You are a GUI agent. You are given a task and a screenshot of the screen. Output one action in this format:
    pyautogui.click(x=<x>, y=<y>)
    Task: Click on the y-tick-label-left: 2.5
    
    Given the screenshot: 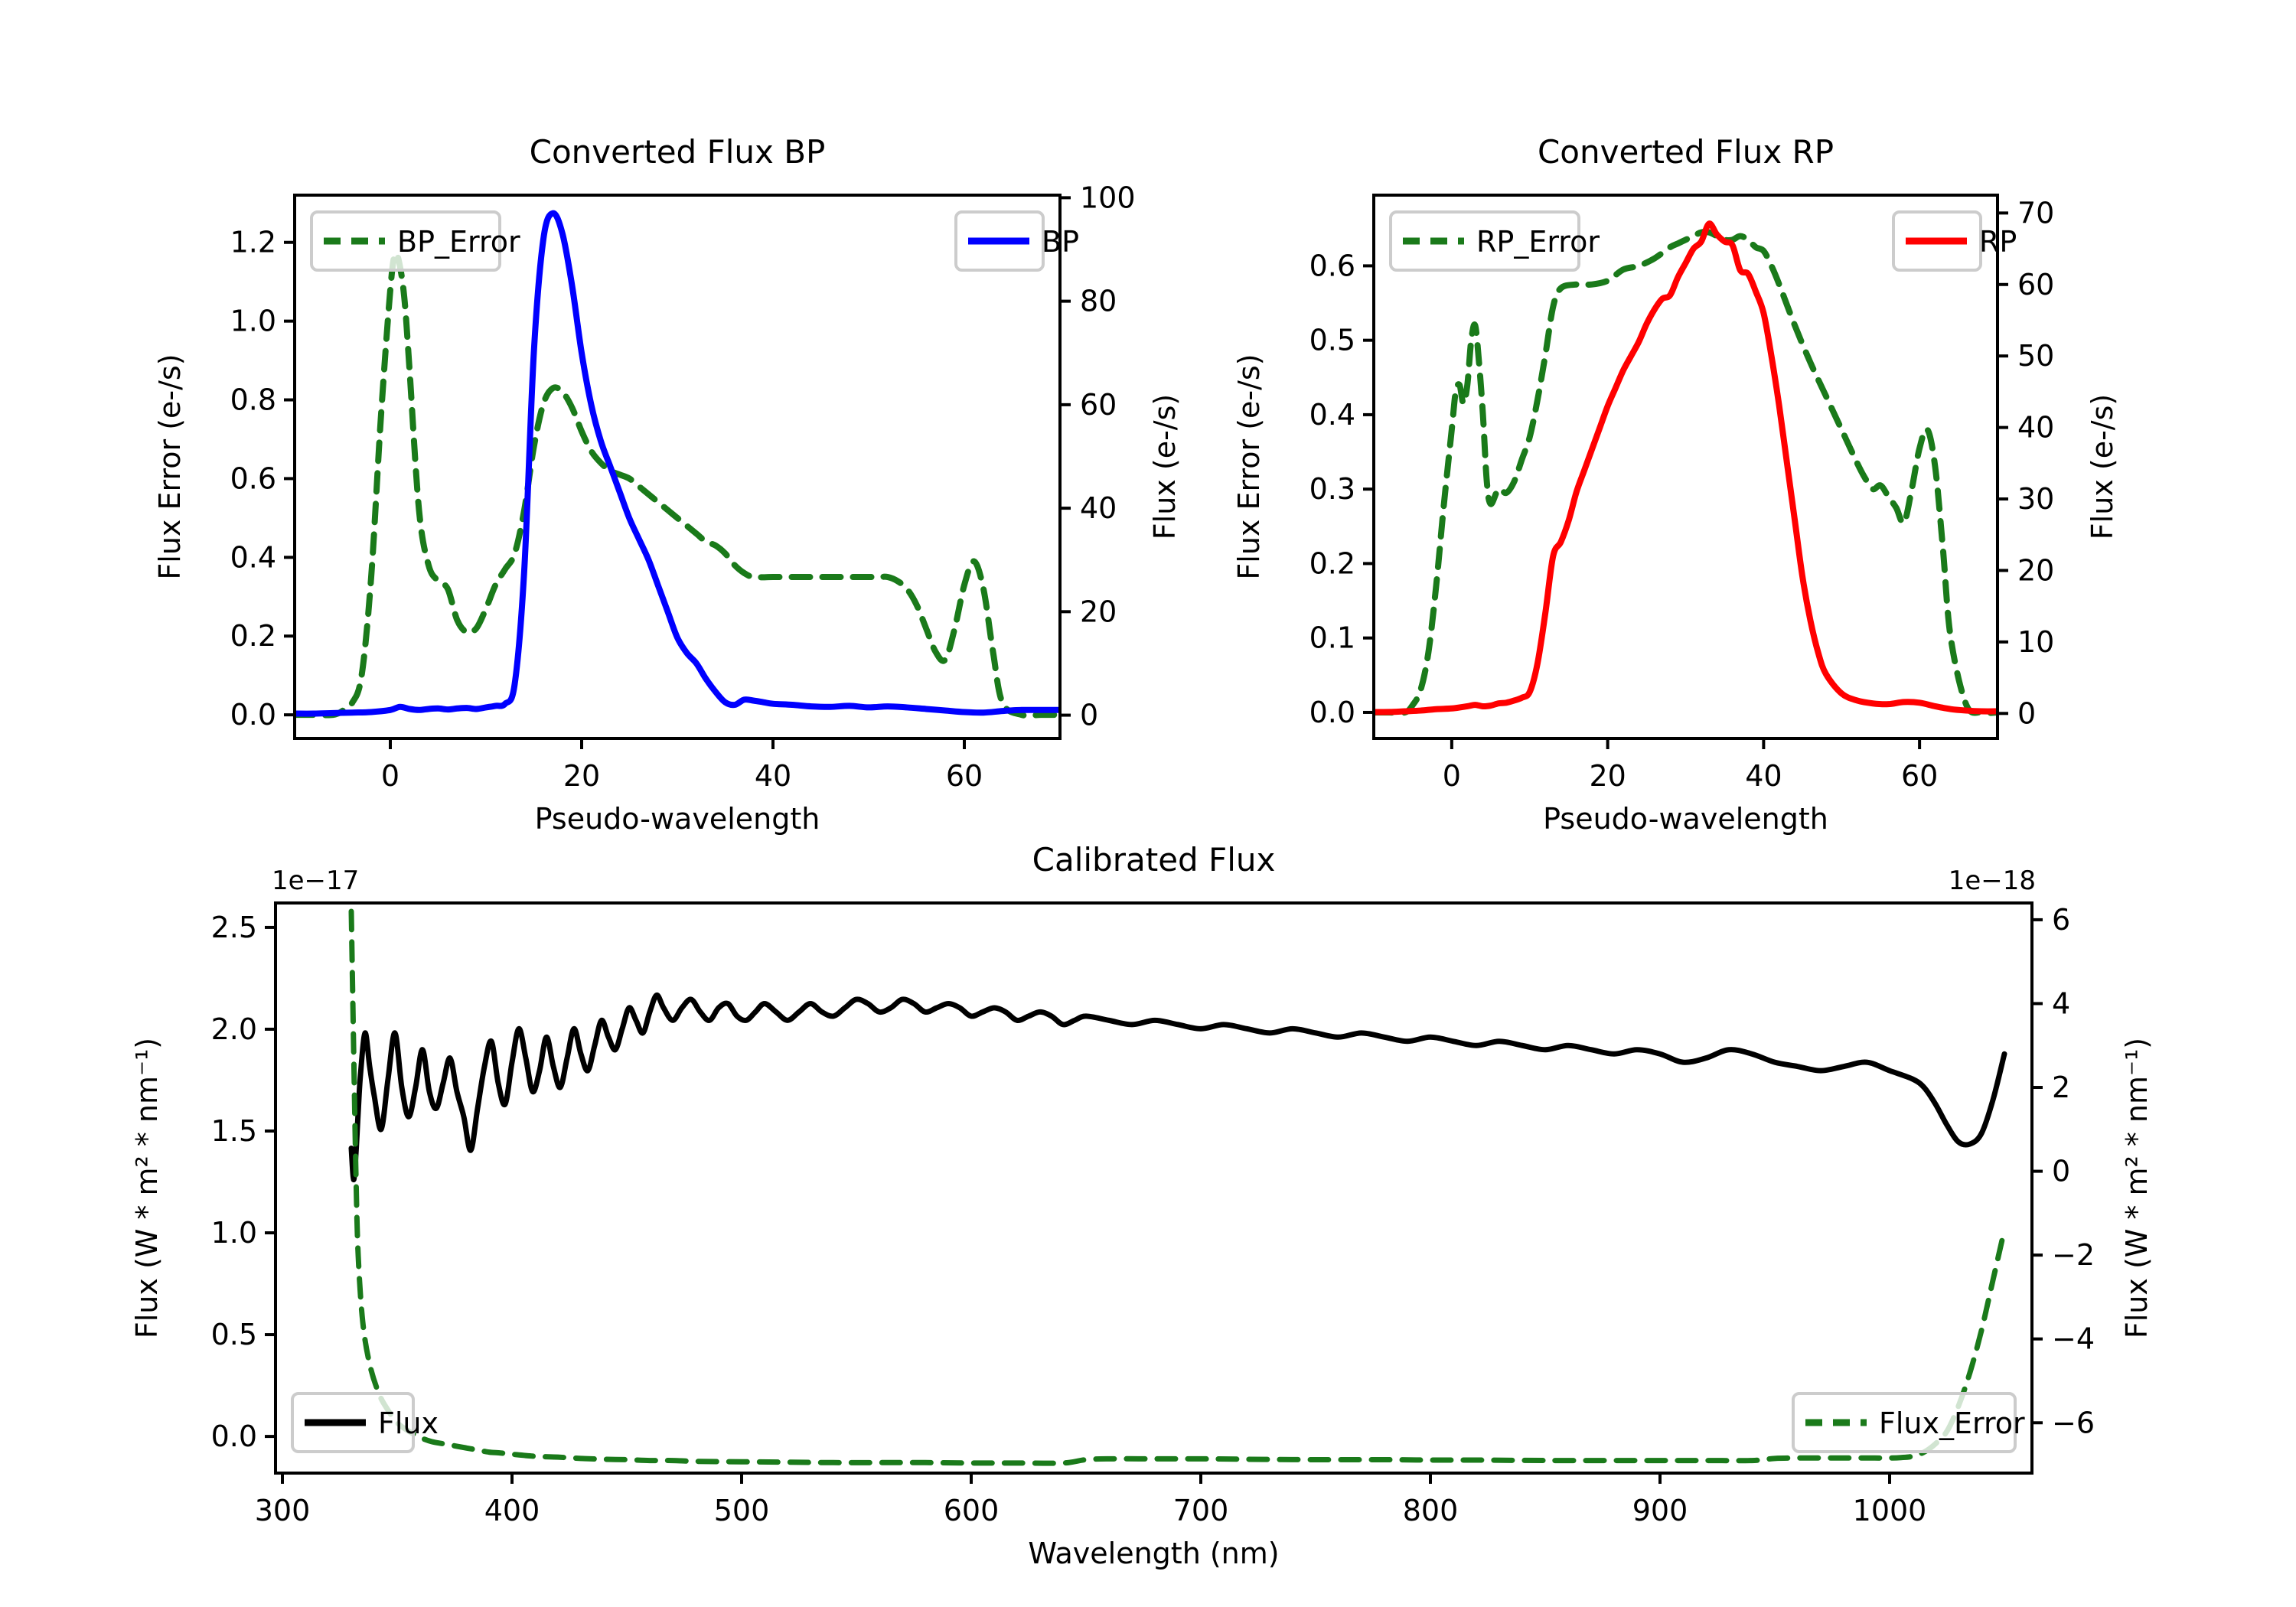 What is the action you would take?
    pyautogui.click(x=234, y=928)
    